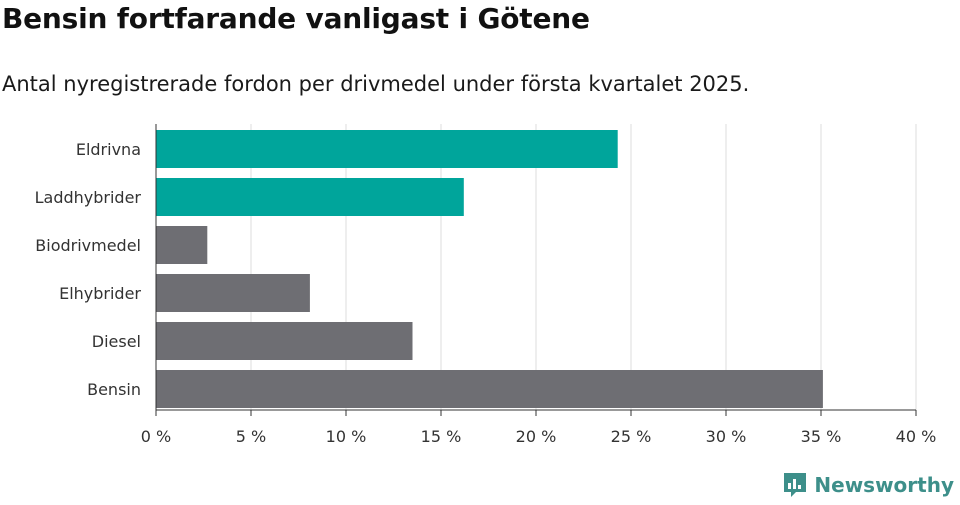  What do you see at coordinates (116, 341) in the screenshot?
I see `category-label: Diesel` at bounding box center [116, 341].